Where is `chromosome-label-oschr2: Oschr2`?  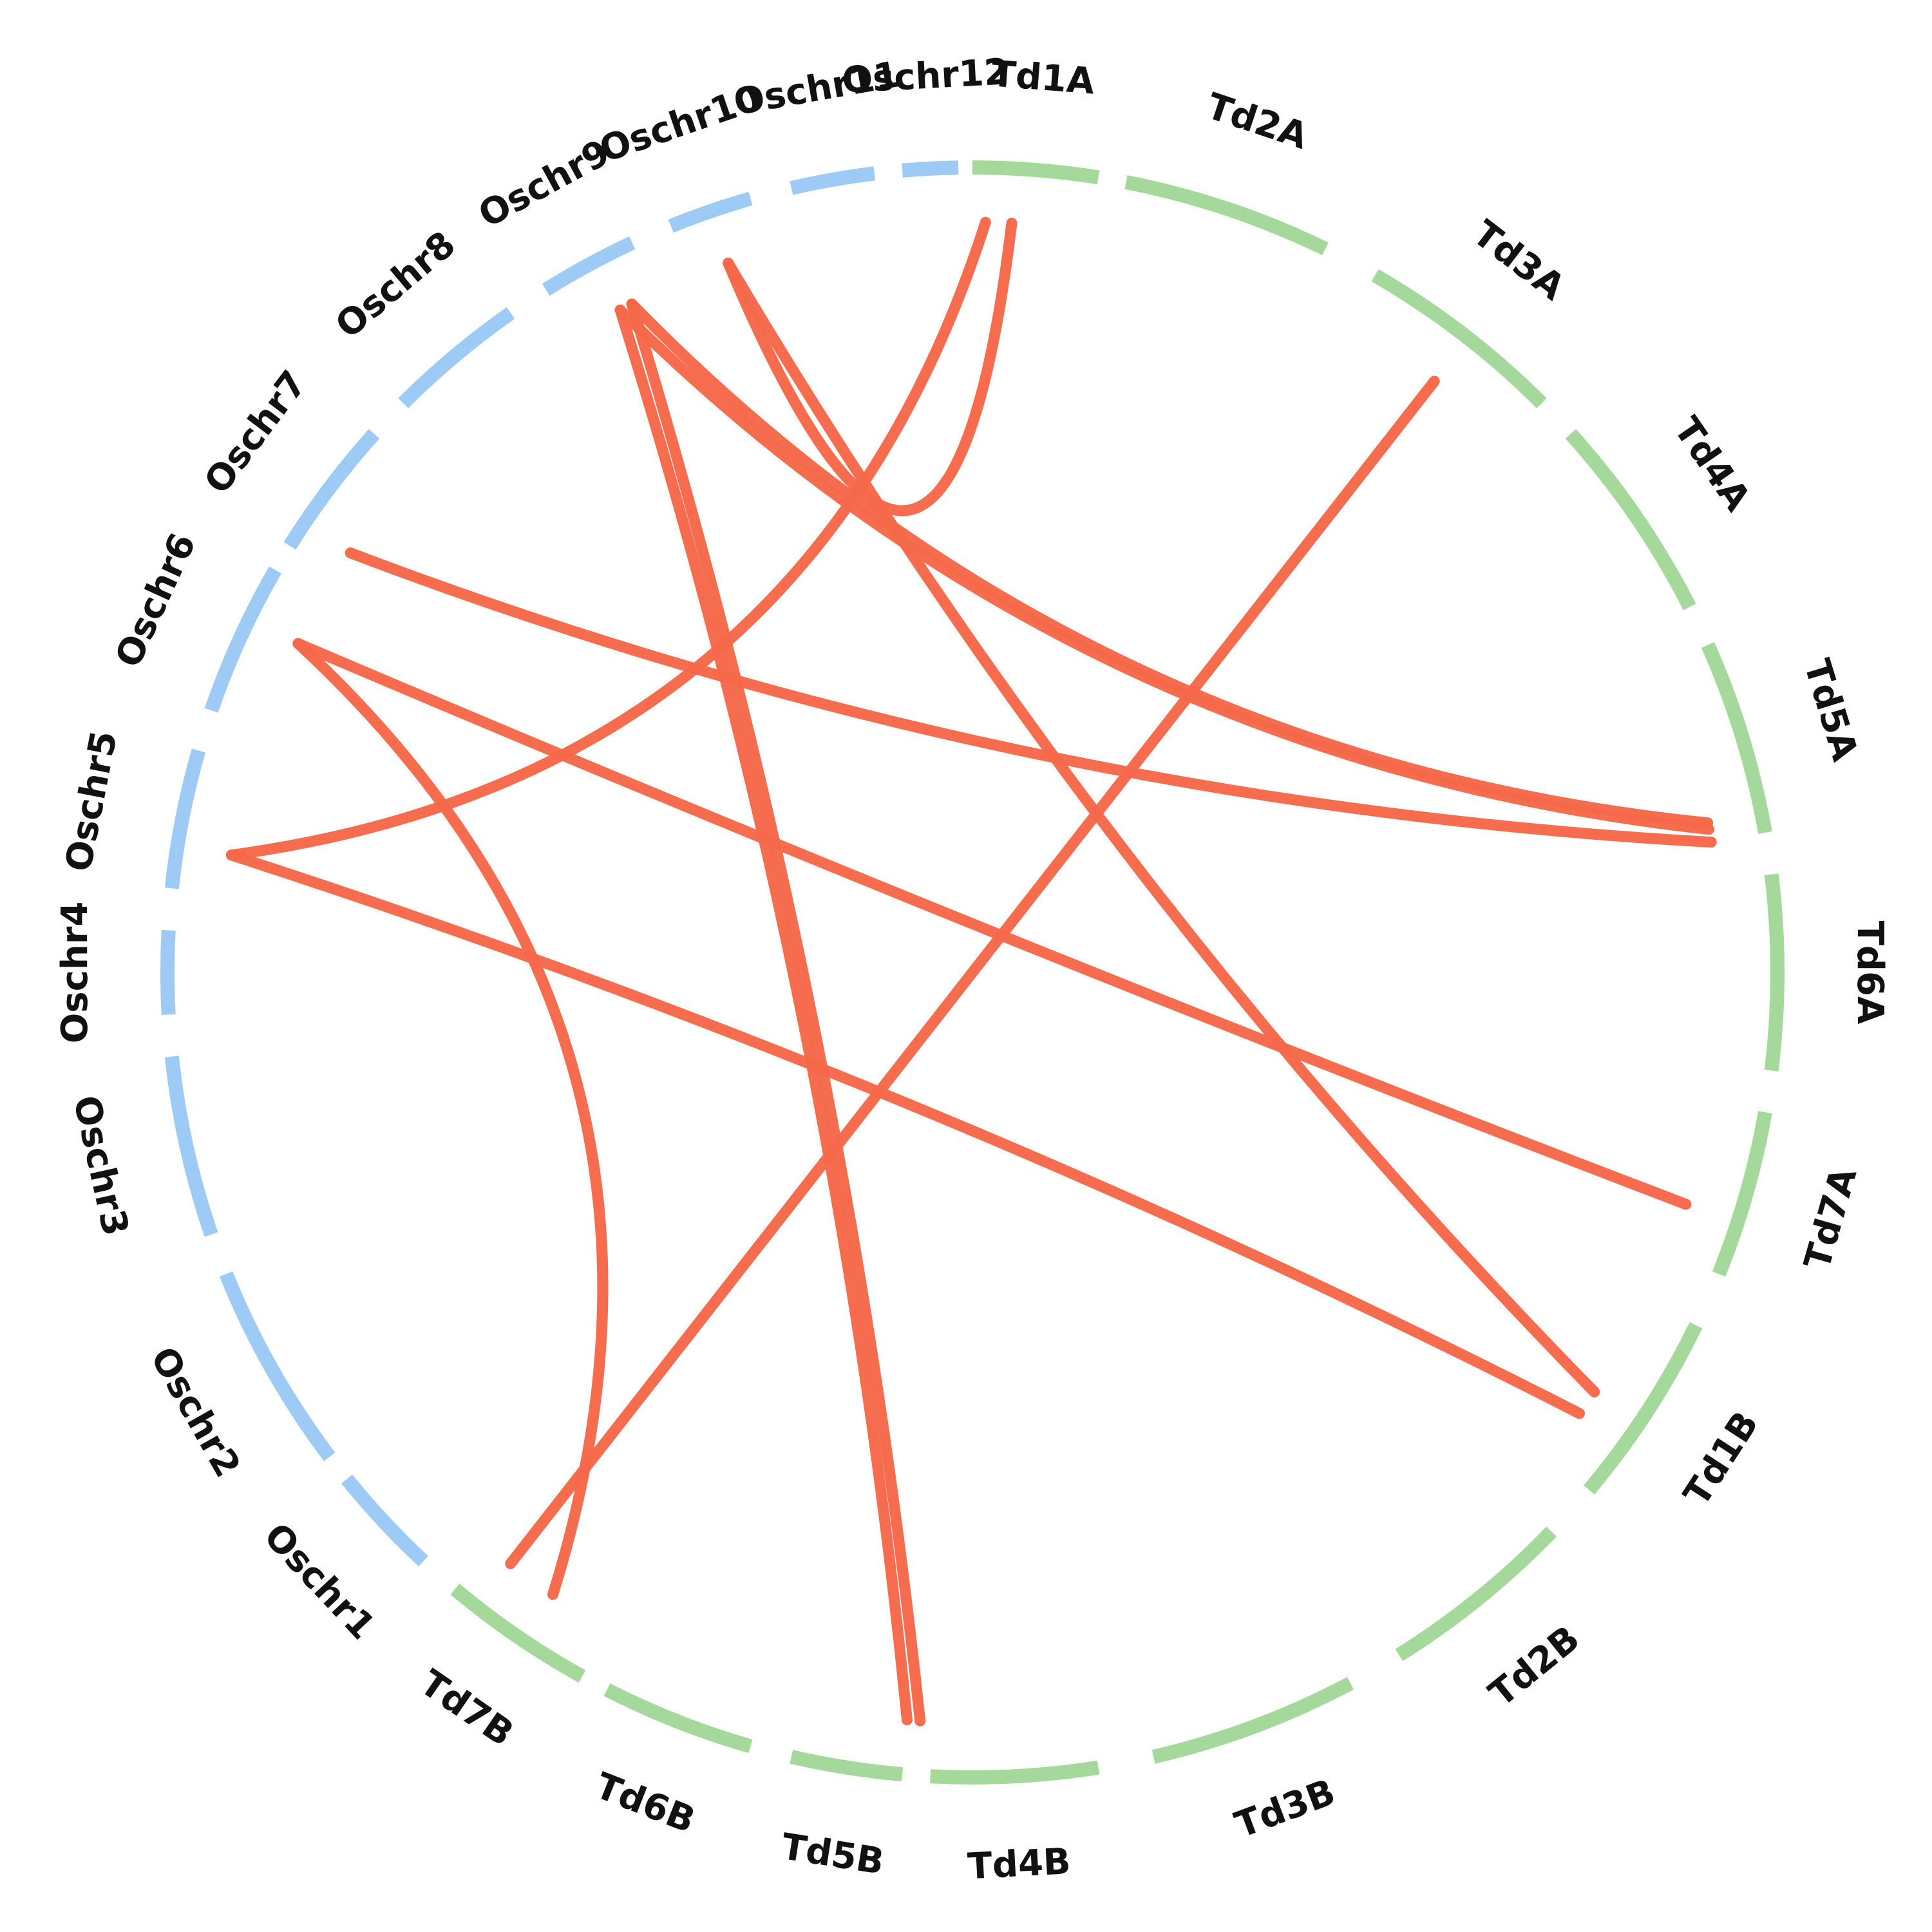
chromosome-label-oschr2: Oschr2 is located at coordinates (195, 1412).